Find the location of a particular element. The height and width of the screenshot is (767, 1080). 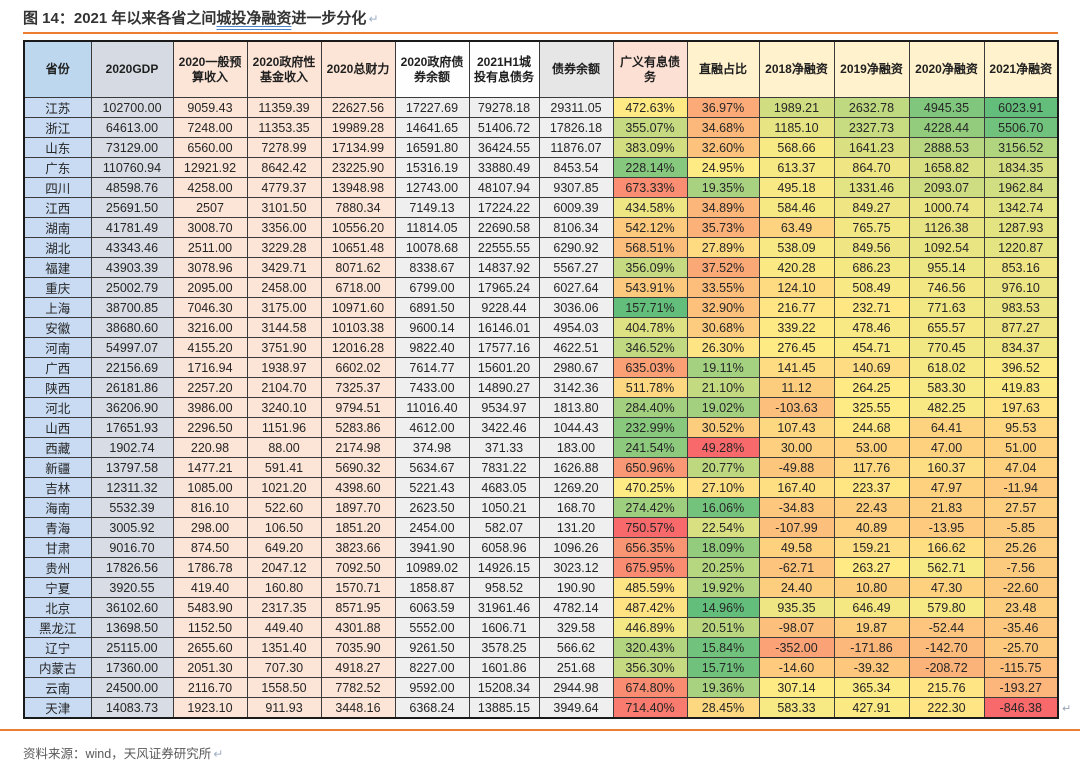

data-cell: 1000.74 is located at coordinates (946, 207).